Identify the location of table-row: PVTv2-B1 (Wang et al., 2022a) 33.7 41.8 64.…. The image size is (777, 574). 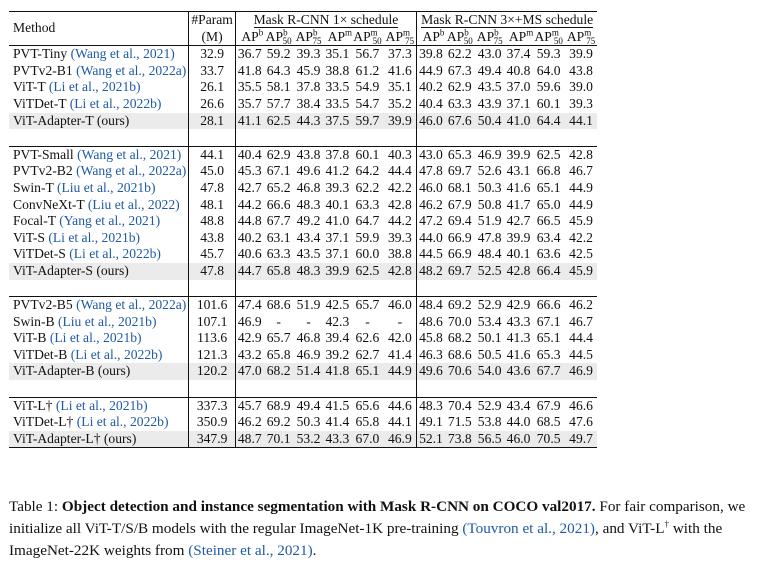
(303, 71).